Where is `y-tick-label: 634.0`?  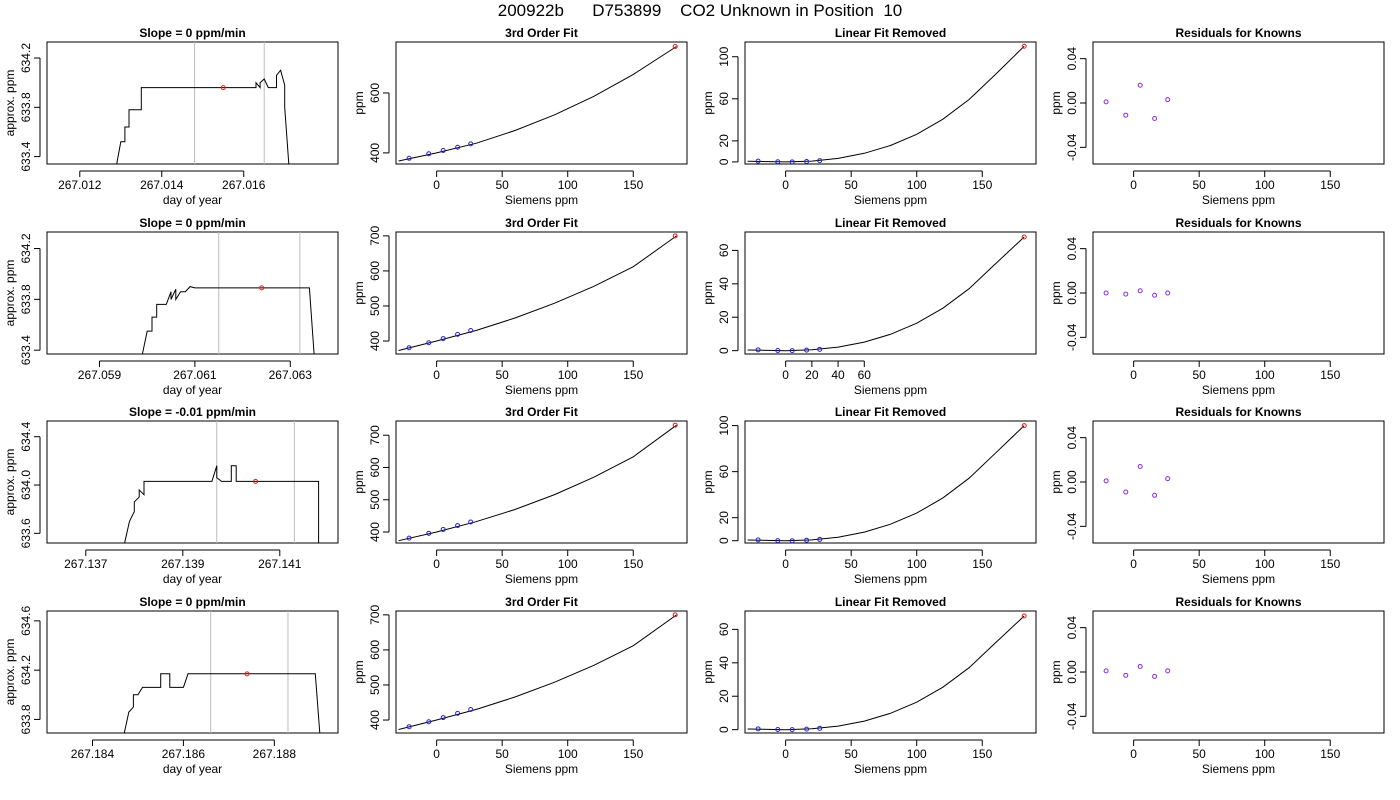 y-tick-label: 634.0 is located at coordinates (26, 485).